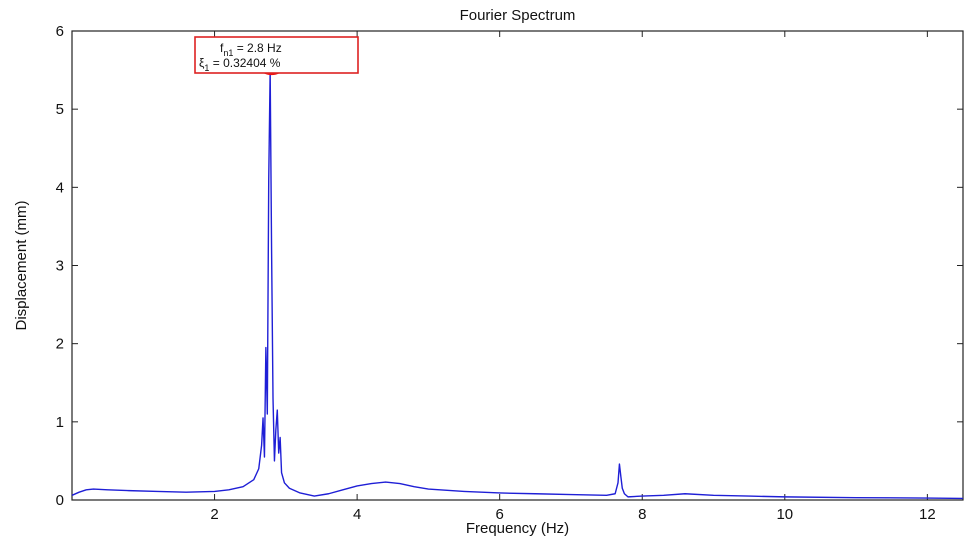  I want to click on annotation-box, so click(276, 55).